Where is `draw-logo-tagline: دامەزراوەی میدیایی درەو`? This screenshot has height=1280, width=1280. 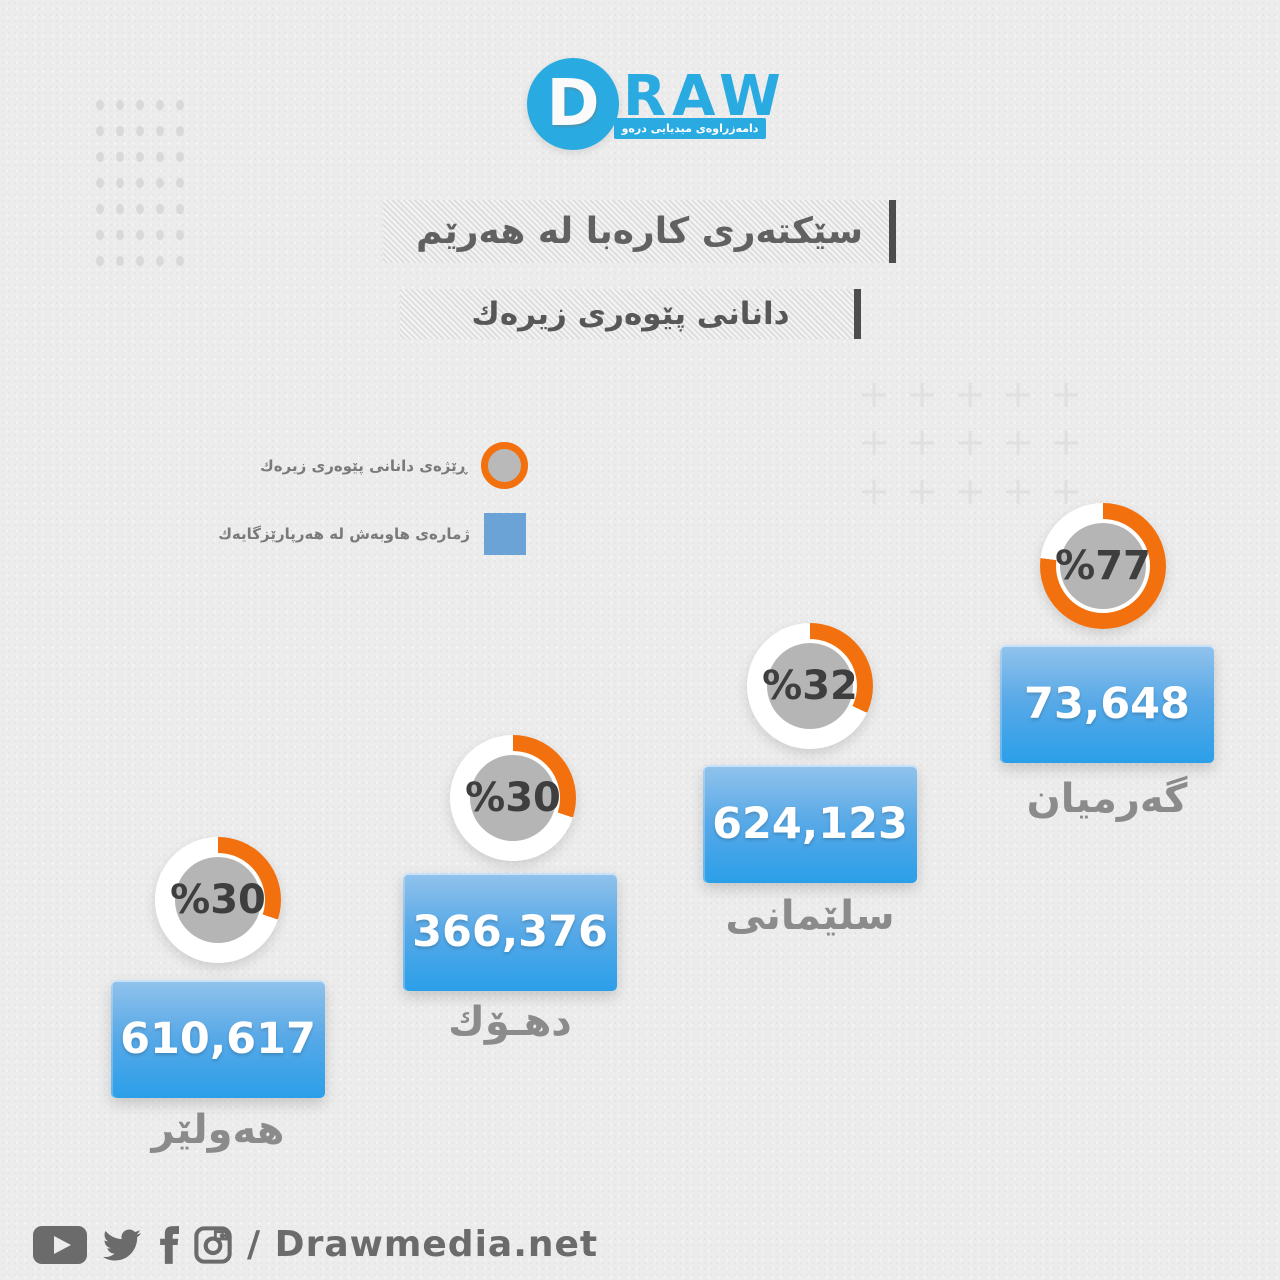 draw-logo-tagline: دامەزراوەی میدیایی درەو is located at coordinates (690, 128).